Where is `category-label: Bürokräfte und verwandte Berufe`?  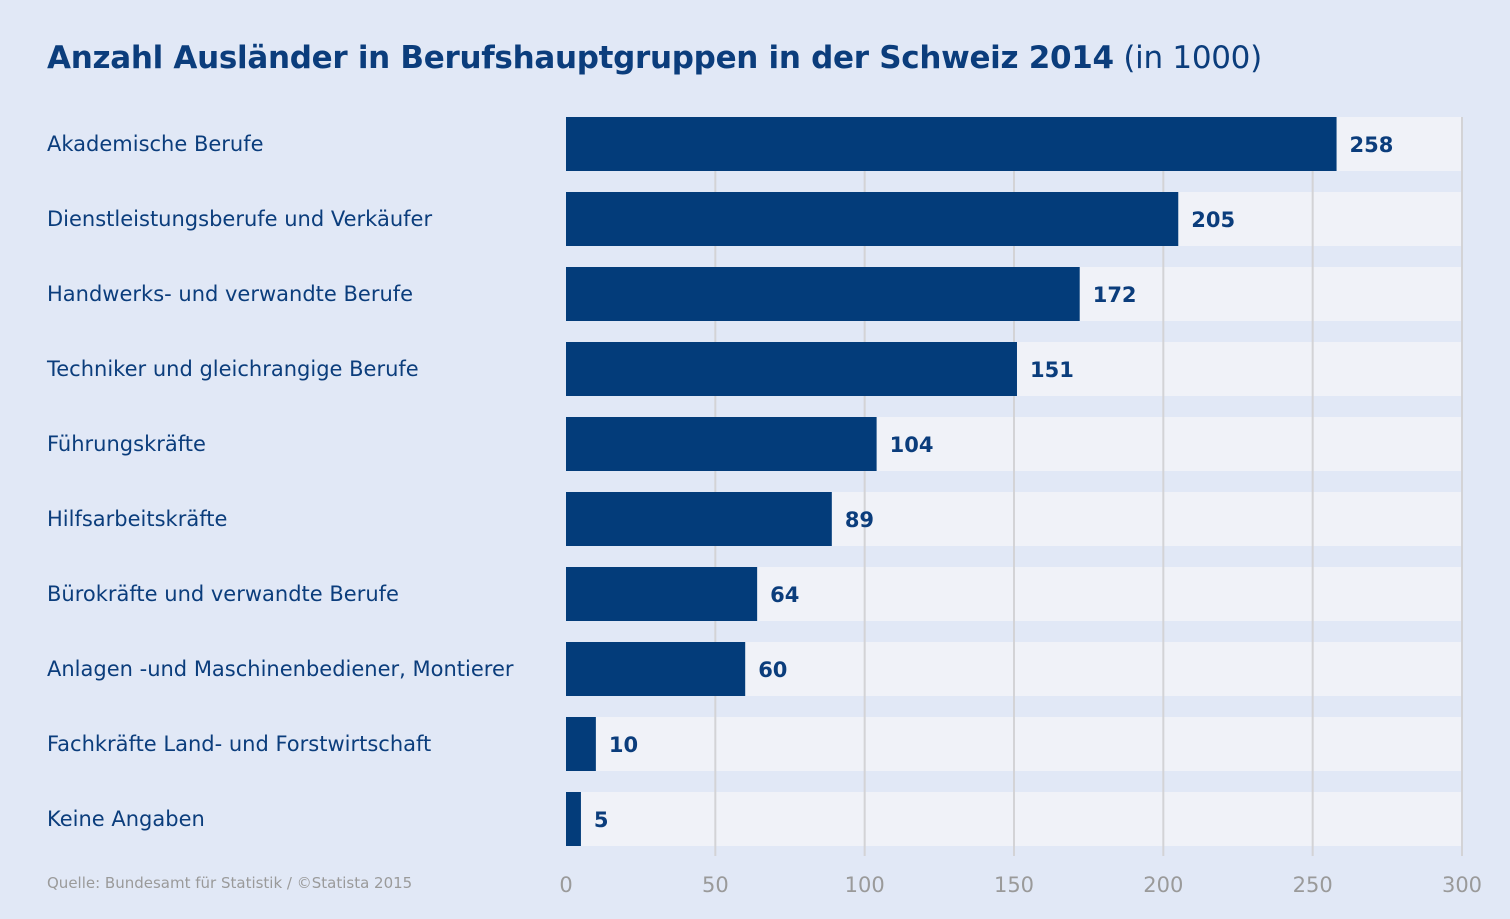
category-label: Bürokräfte und verwandte Berufe is located at coordinates (223, 594).